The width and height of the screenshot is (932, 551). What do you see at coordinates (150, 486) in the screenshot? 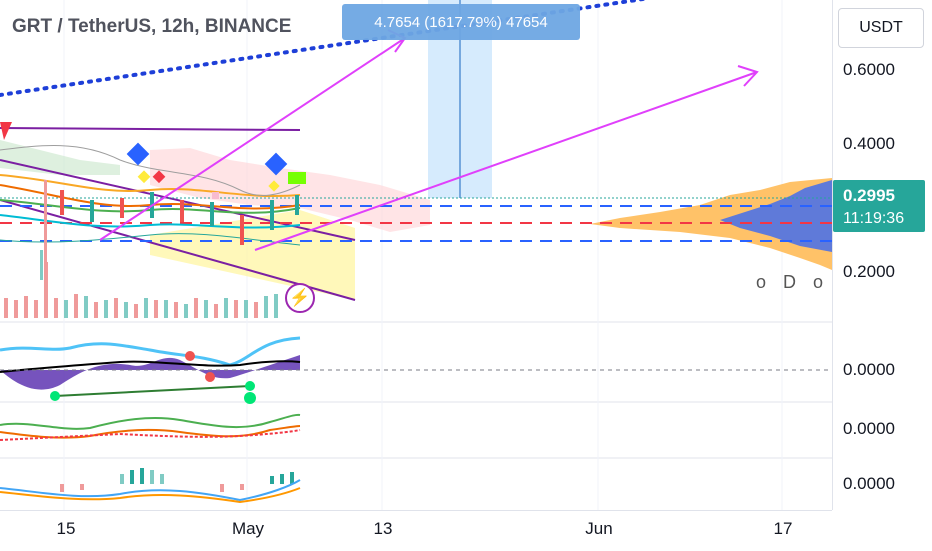
I see `histogram-pane` at bounding box center [150, 486].